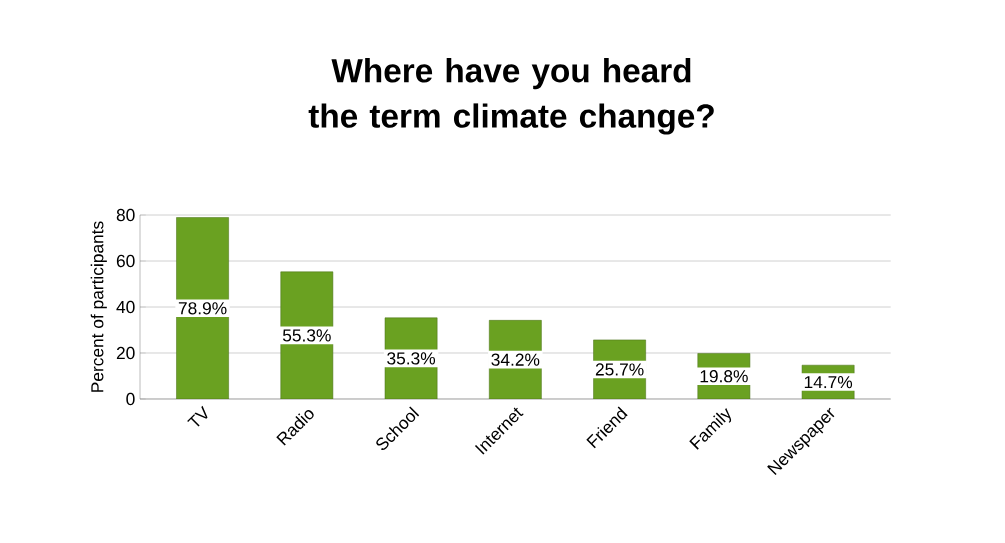 The image size is (1005, 543). What do you see at coordinates (515, 359) in the screenshot?
I see `data-label: 34.2%` at bounding box center [515, 359].